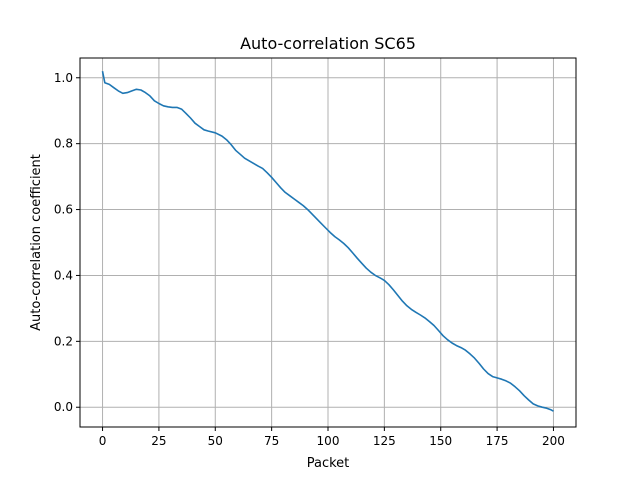 The image size is (640, 480). Describe the element at coordinates (497, 441) in the screenshot. I see `x-tick-label: 175` at that location.